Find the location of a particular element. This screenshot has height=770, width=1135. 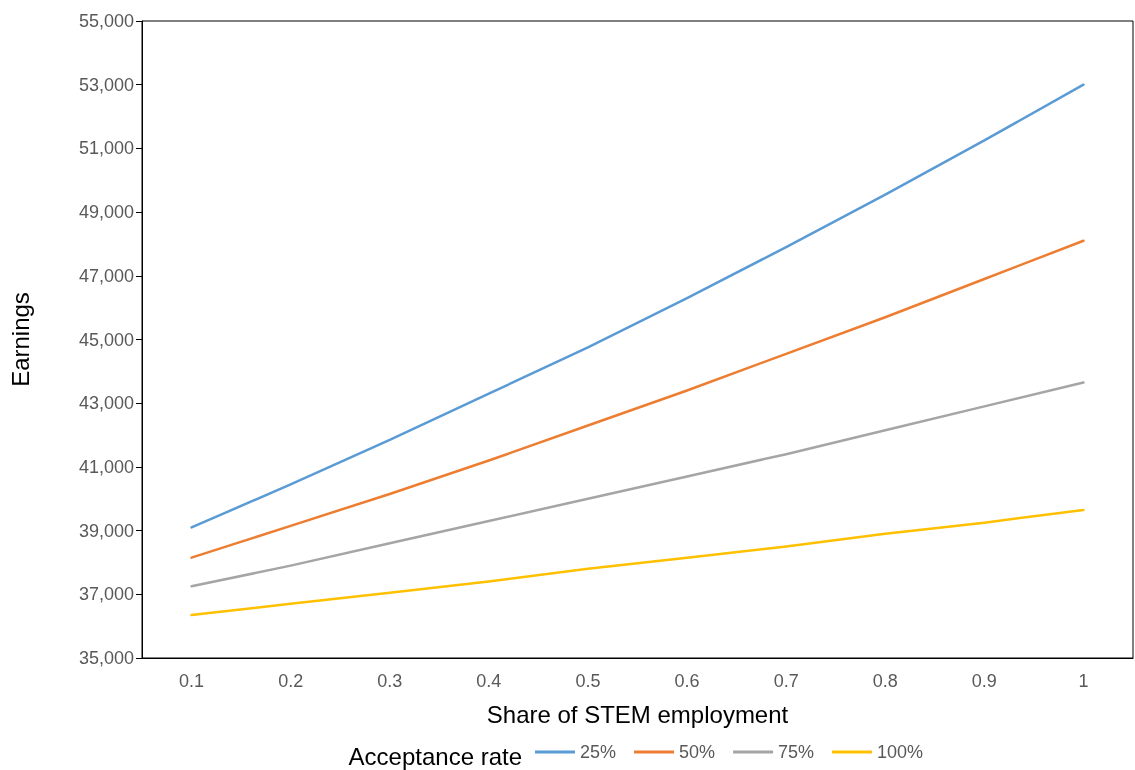

x-axis-title: Share of STEM employment is located at coordinates (637, 714).